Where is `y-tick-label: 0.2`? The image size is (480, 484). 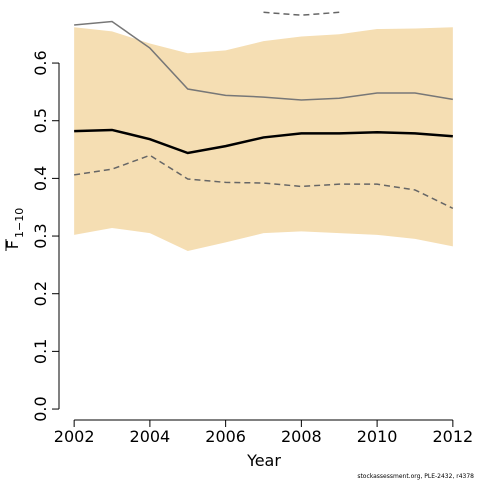
y-tick-label: 0.2 is located at coordinates (40, 293).